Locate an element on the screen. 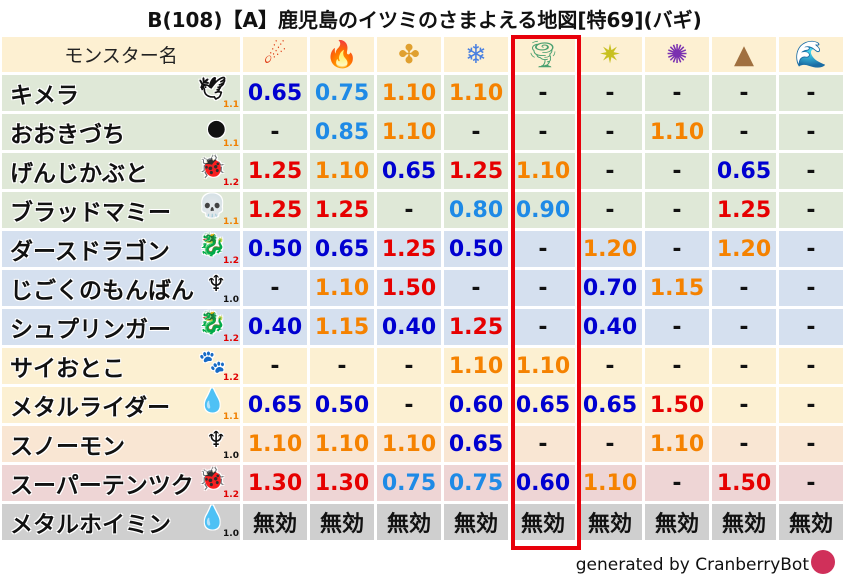 The height and width of the screenshot is (583, 849). wing-icon: 🕊 is located at coordinates (212, 89).